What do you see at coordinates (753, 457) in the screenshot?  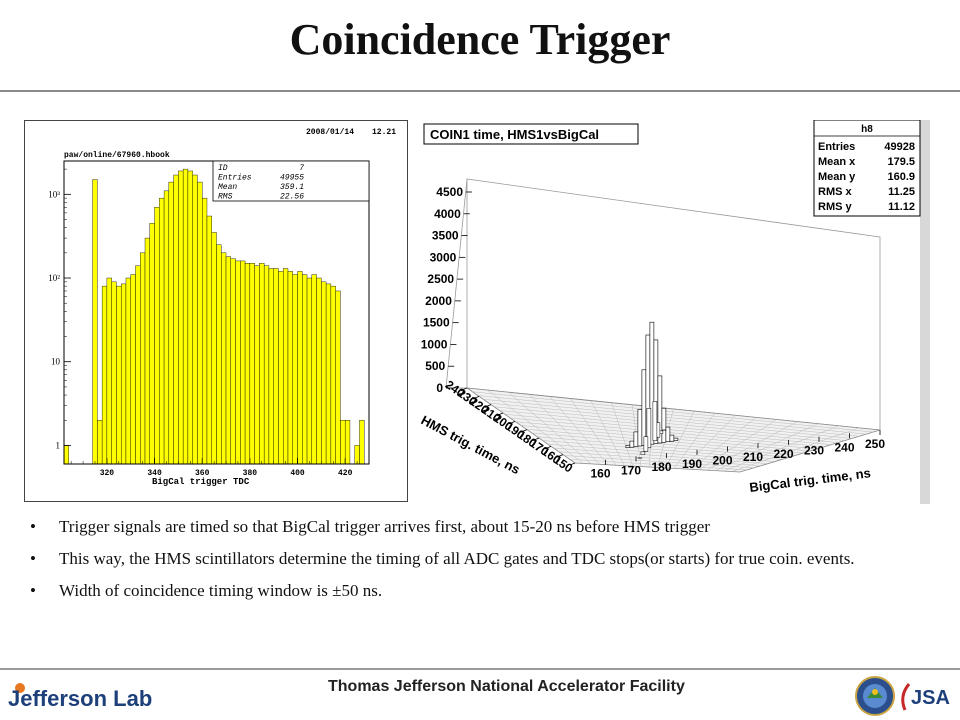 I see `x-tick-label: 210` at bounding box center [753, 457].